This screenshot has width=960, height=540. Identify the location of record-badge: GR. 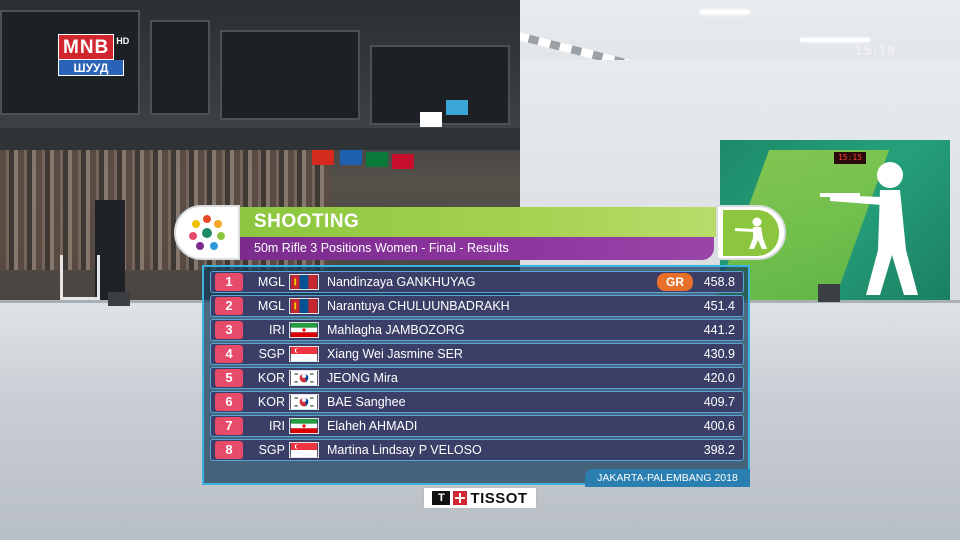
(675, 282).